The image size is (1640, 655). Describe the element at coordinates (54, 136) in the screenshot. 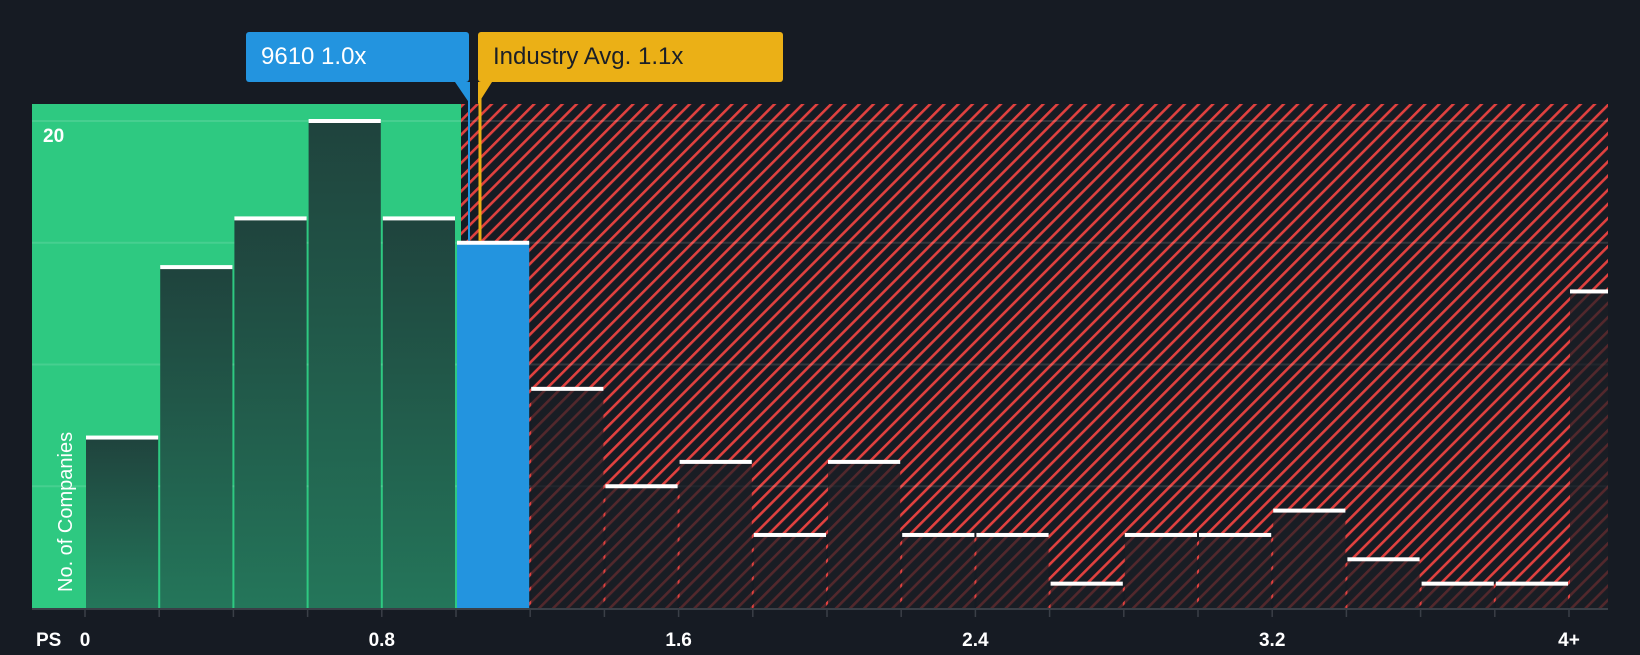

I see `y-axis-top-label: 20` at that location.